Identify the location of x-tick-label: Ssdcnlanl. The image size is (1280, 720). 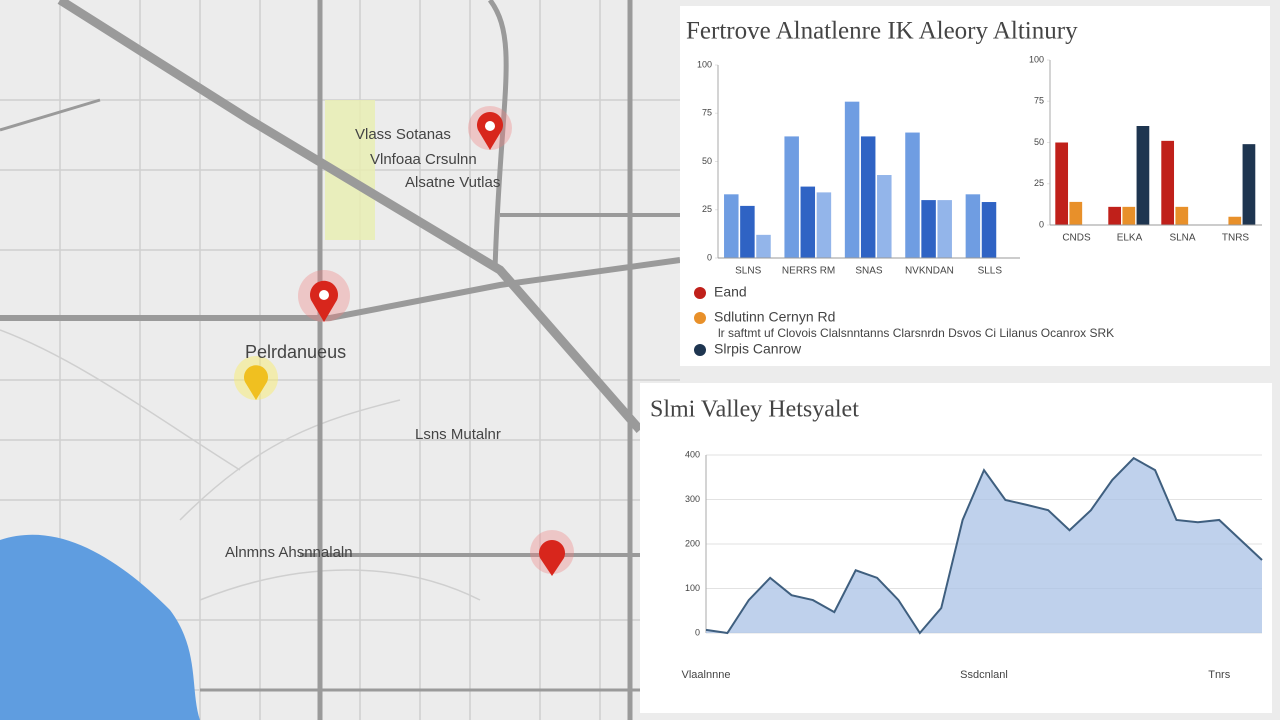
(984, 675).